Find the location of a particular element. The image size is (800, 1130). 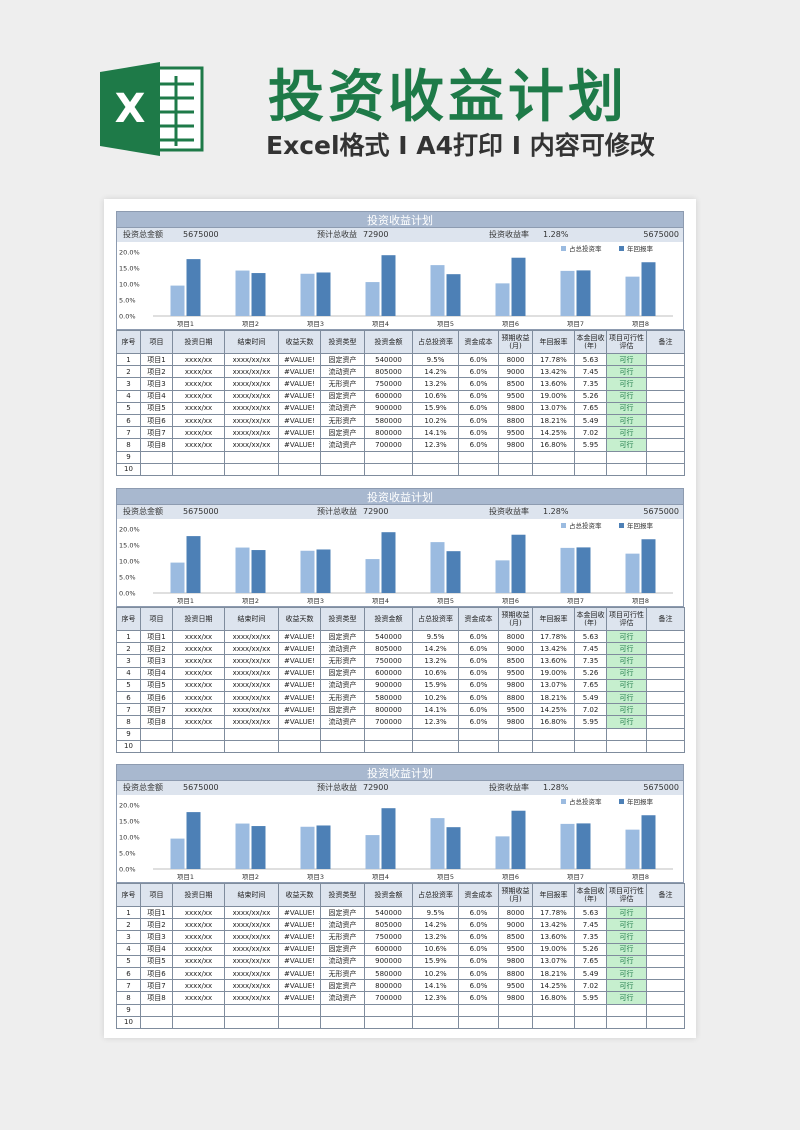

table-cell: 1 is located at coordinates (128, 359).